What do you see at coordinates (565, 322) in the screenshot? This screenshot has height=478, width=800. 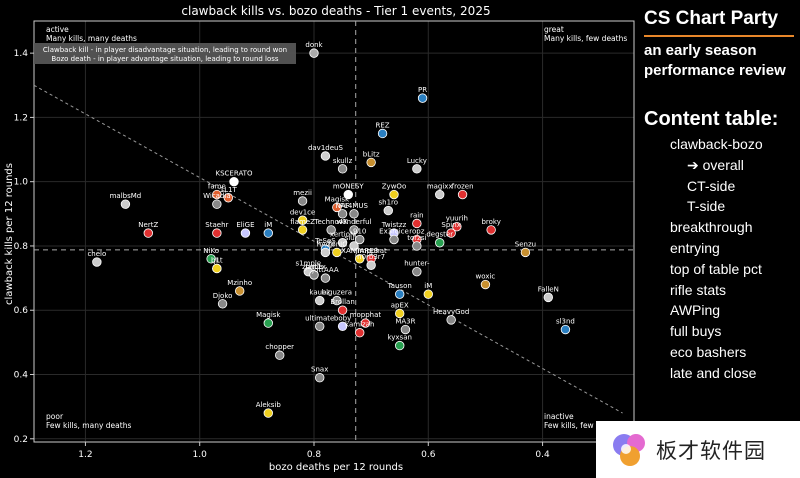 I see `point-label: sl3nd` at bounding box center [565, 322].